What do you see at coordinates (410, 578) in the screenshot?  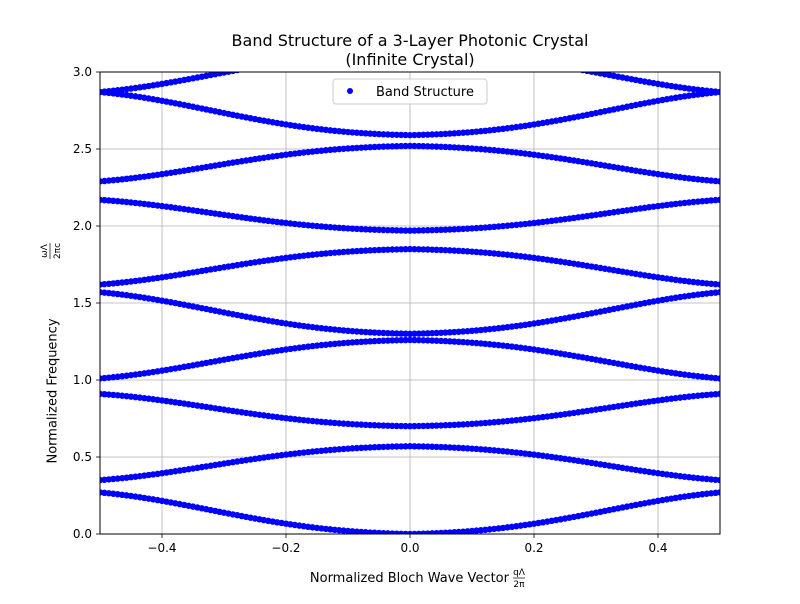 I see `x-axis-label-text: Normalized Bloch Wave Vector` at bounding box center [410, 578].